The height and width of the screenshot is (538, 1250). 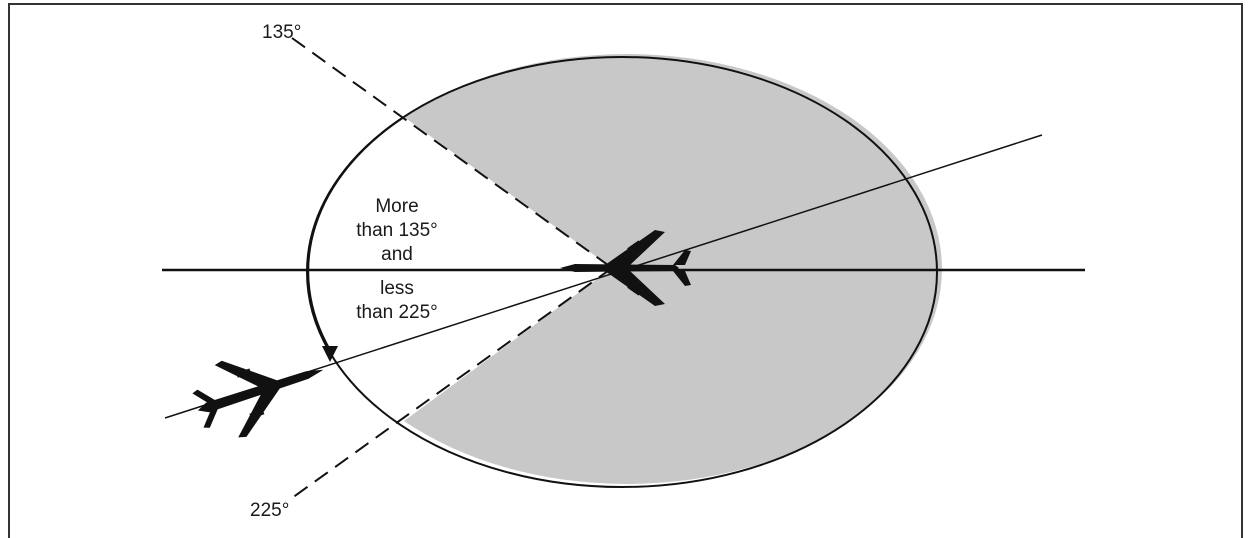 I want to click on sector-label-line1: More, so click(x=396, y=206).